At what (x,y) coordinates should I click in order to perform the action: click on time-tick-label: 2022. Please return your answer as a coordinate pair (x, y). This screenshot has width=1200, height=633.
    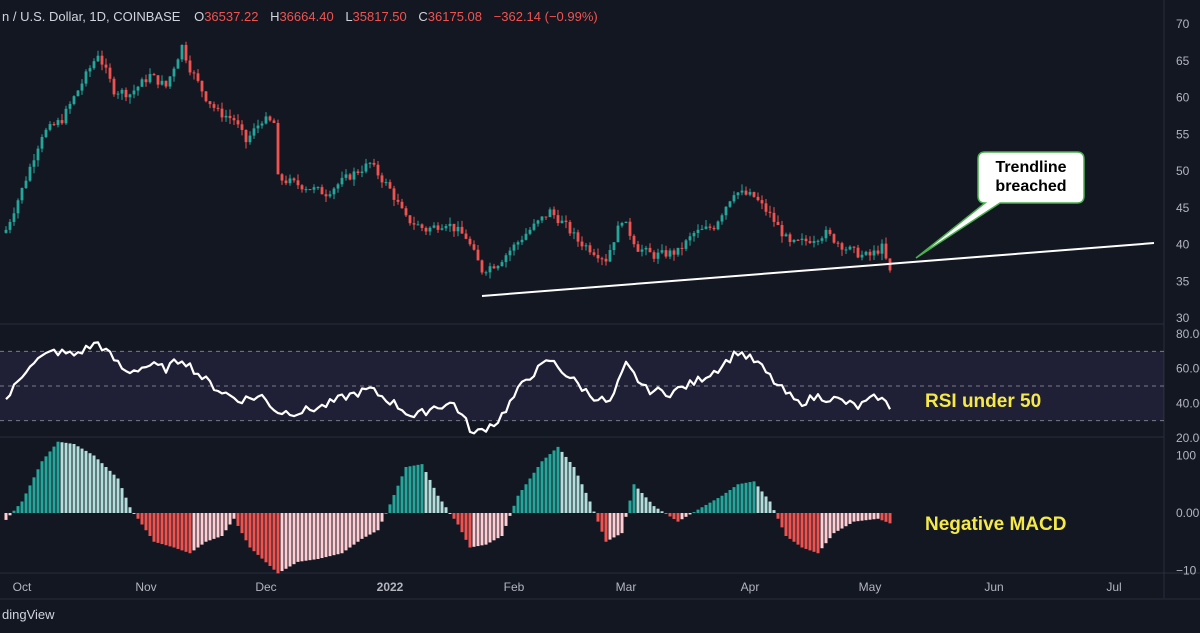
    Looking at the image, I should click on (390, 587).